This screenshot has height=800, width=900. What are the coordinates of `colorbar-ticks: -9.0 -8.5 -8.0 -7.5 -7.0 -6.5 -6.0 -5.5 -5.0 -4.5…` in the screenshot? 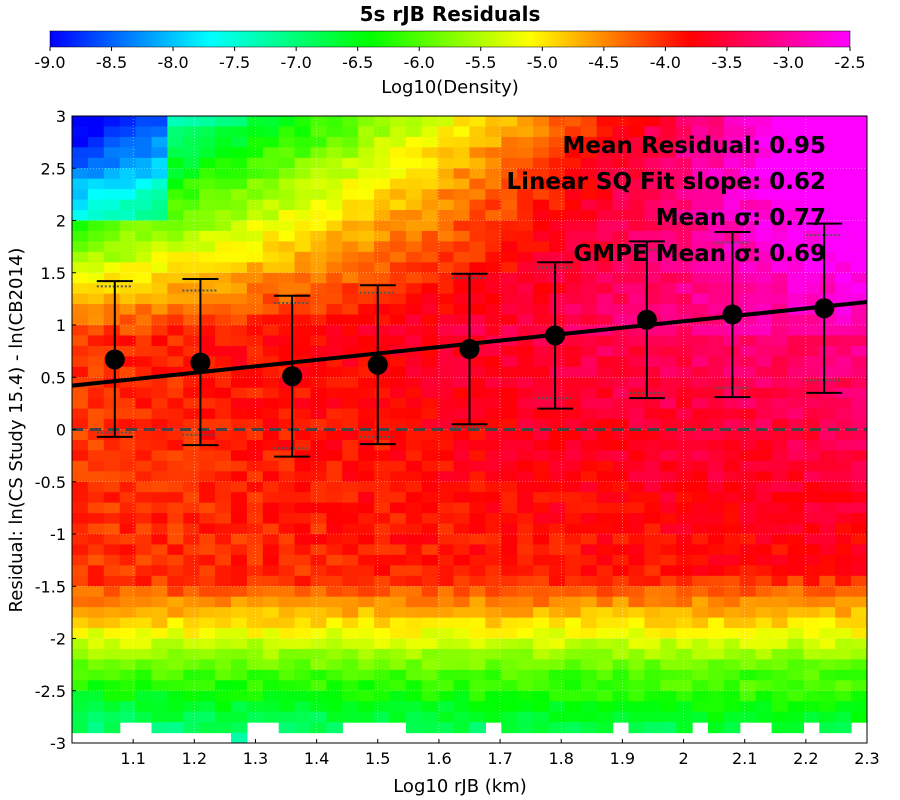 It's located at (450, 59).